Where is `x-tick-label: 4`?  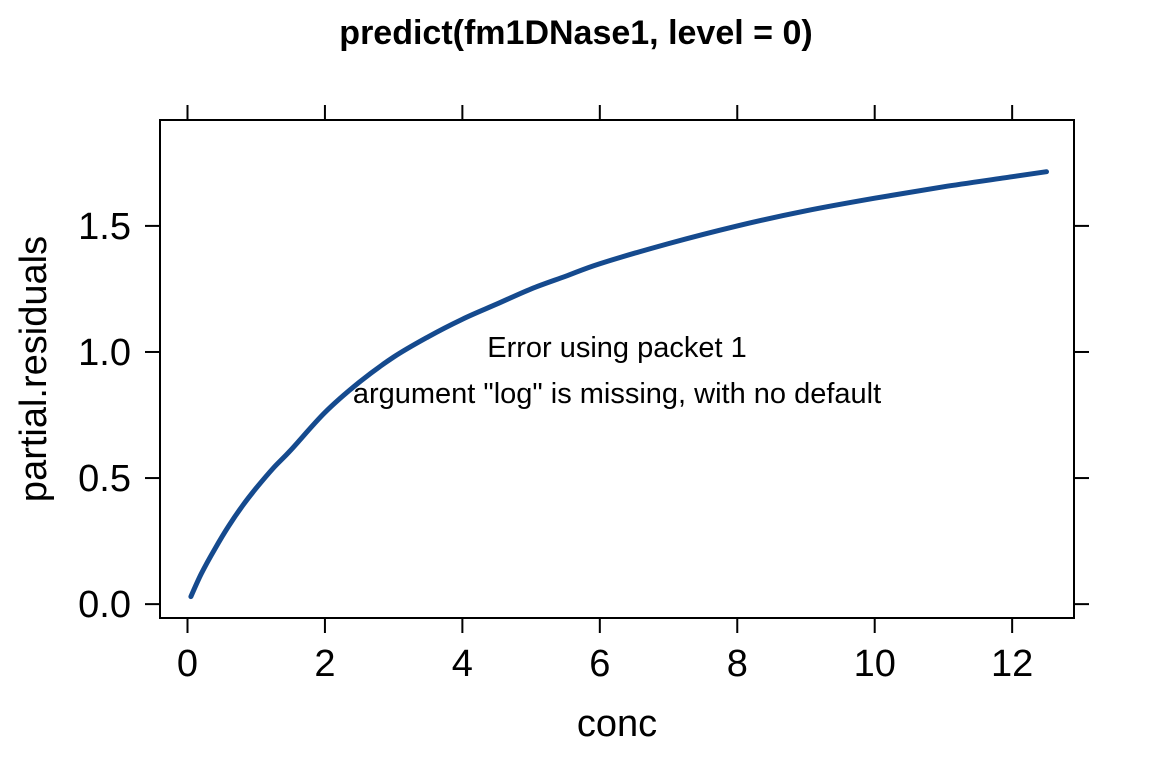
x-tick-label: 4 is located at coordinates (462, 664).